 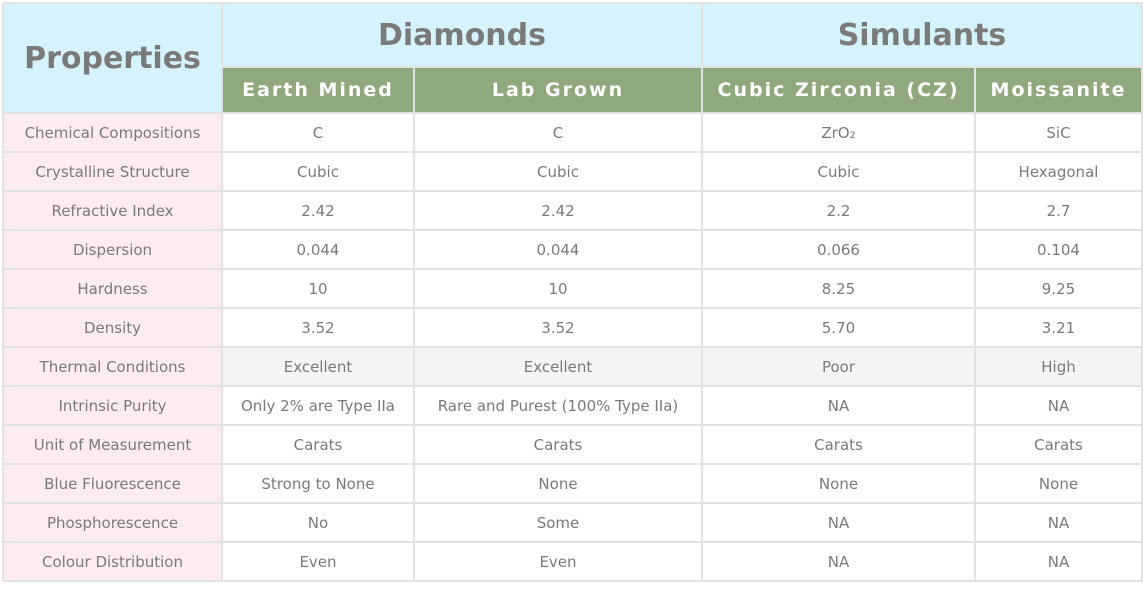 I want to click on property-cell: Chemical Compositions, so click(x=112, y=132).